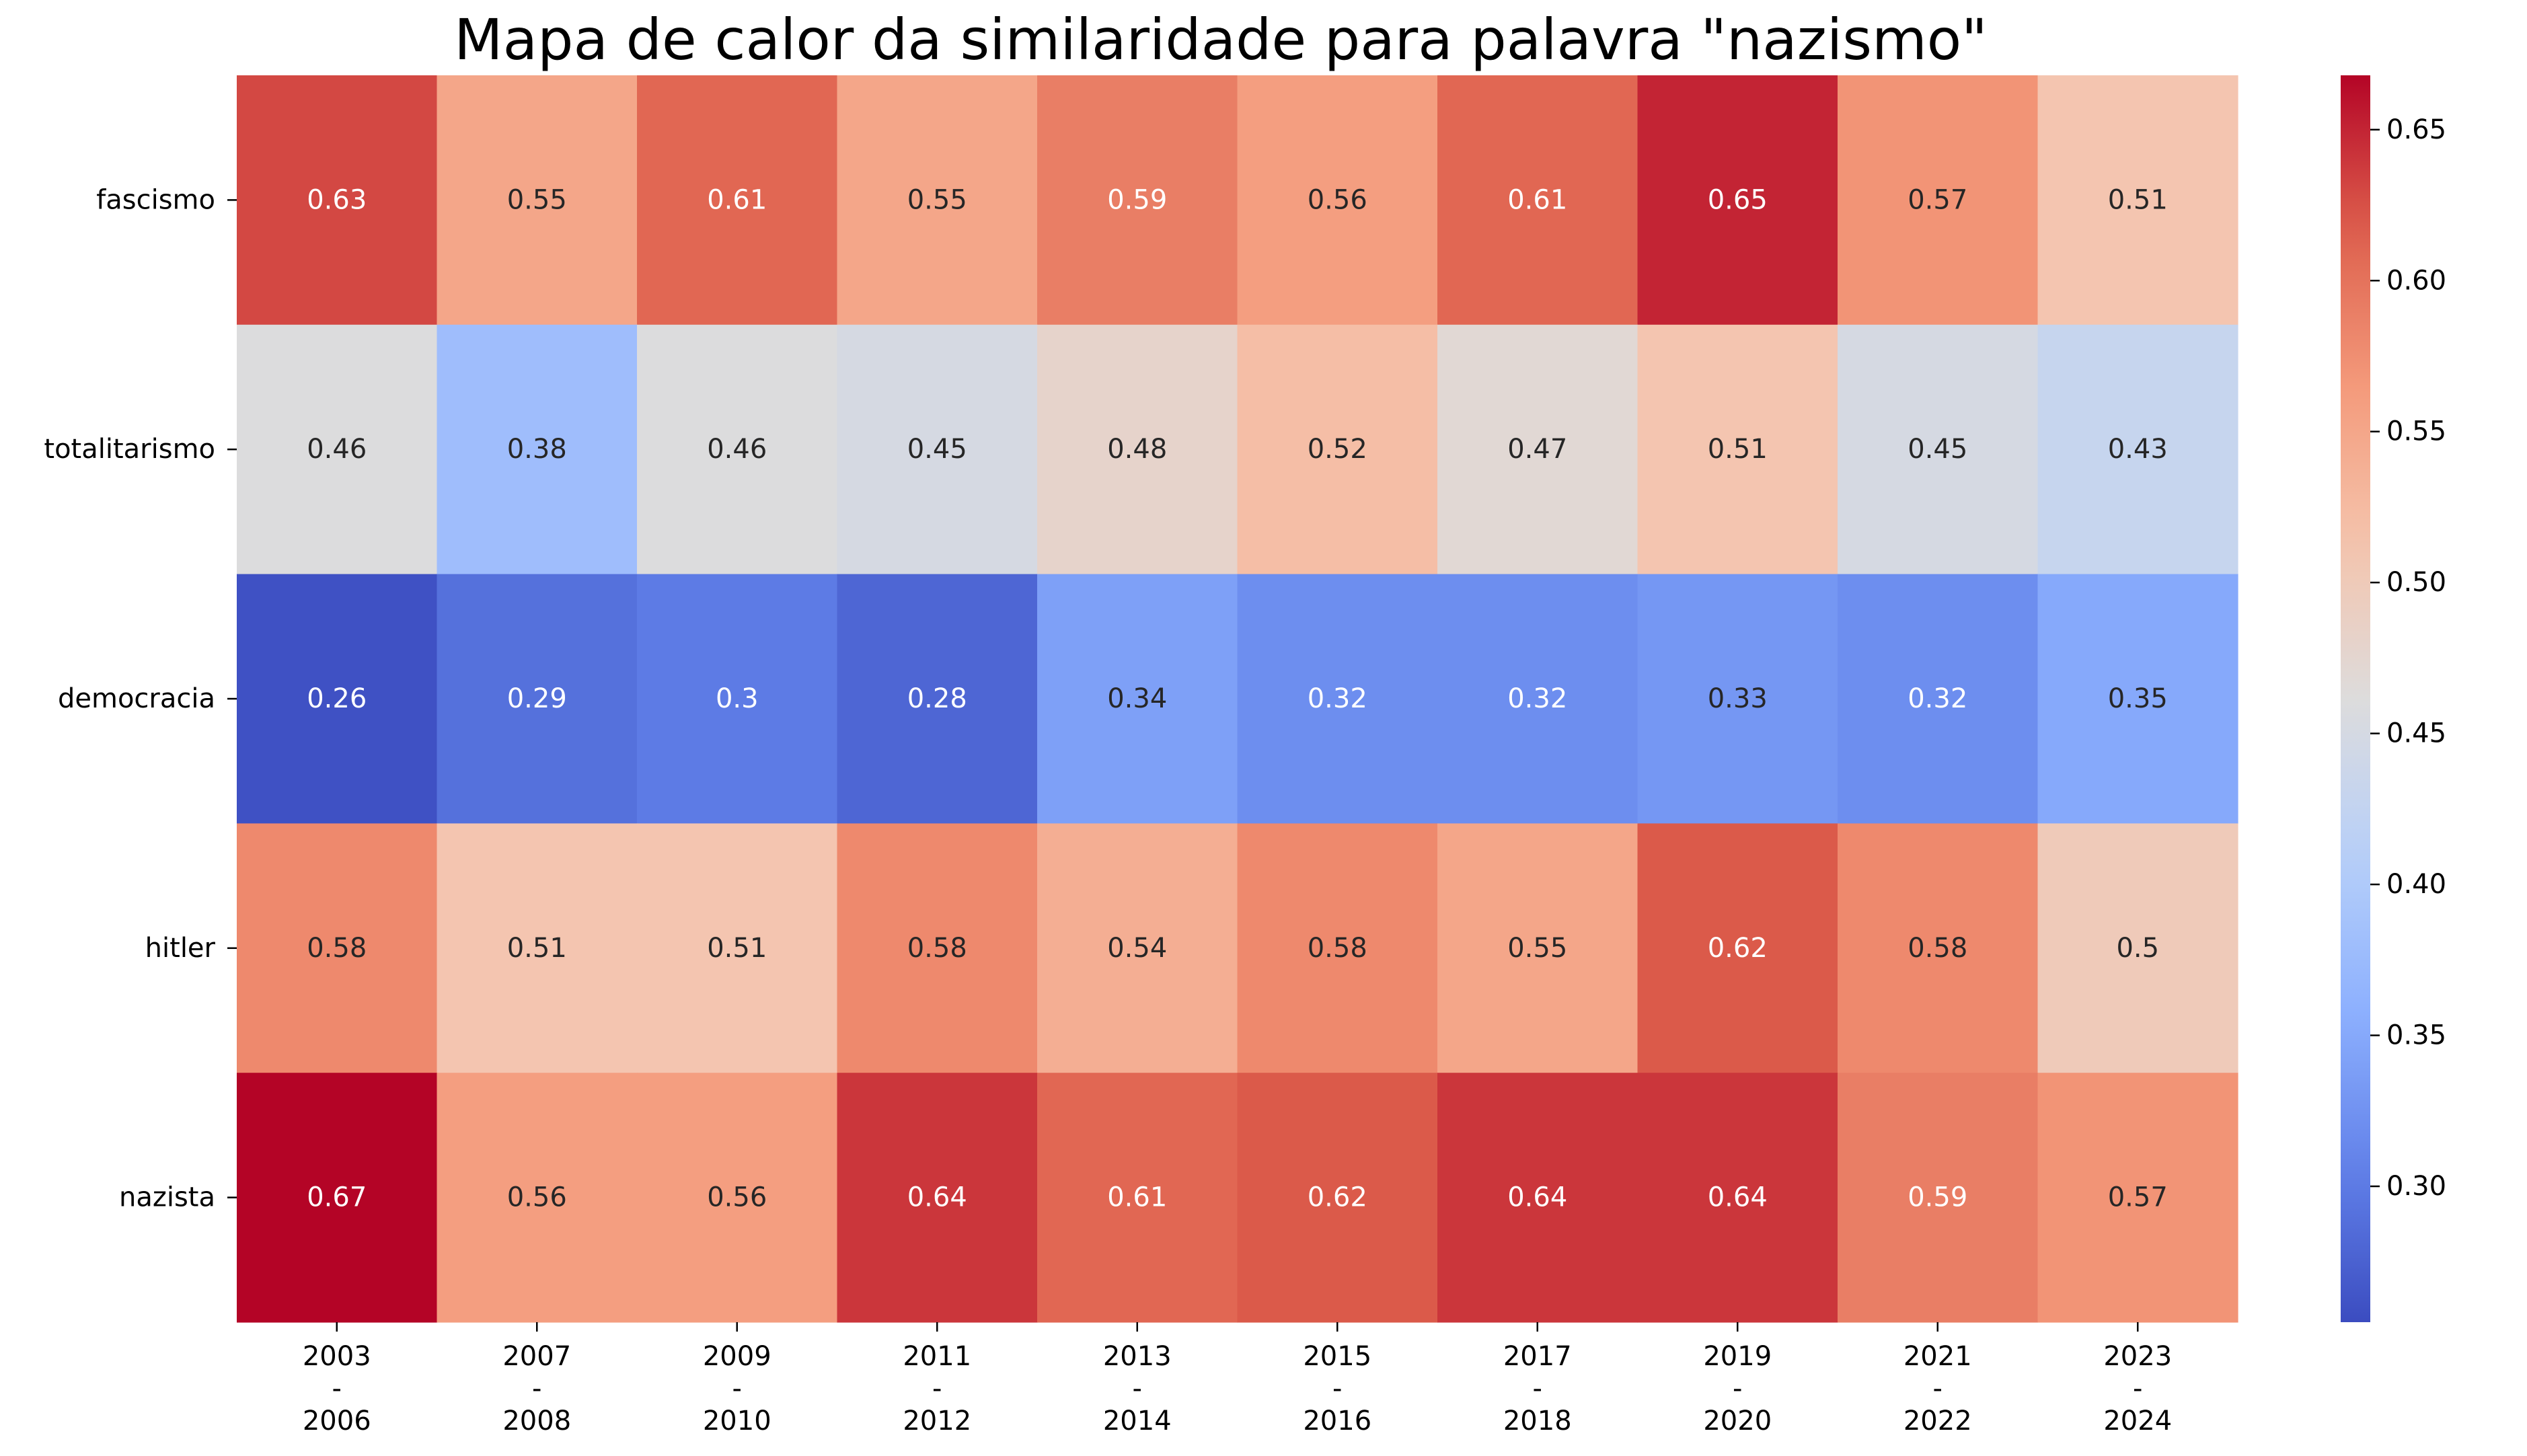 This screenshot has height=1456, width=2527. What do you see at coordinates (1938, 1388) in the screenshot?
I see `x-tick-label-8: 2021 -2022` at bounding box center [1938, 1388].